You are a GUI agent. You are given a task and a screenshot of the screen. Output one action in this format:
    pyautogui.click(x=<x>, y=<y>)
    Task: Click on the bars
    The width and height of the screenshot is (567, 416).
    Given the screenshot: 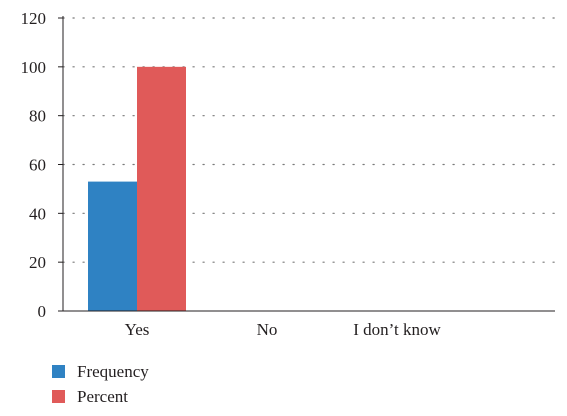 What is the action you would take?
    pyautogui.click(x=137, y=188)
    